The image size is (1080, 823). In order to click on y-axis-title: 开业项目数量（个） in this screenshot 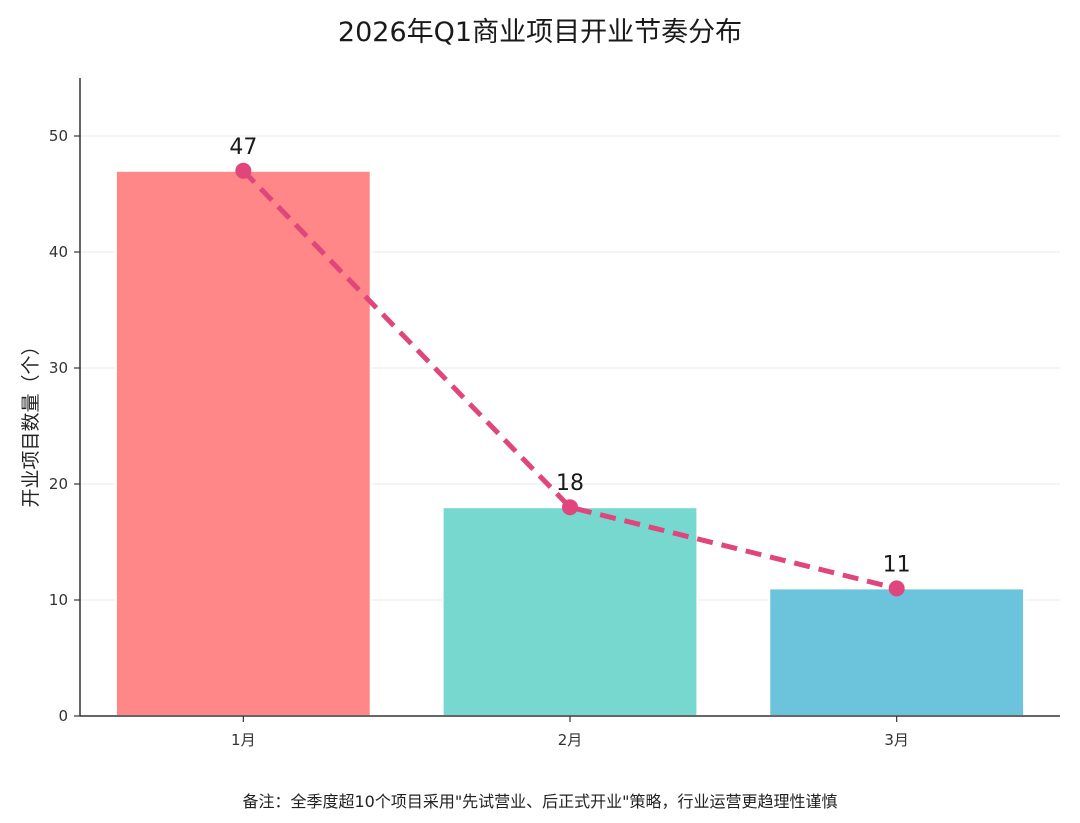, I will do `click(31, 421)`.